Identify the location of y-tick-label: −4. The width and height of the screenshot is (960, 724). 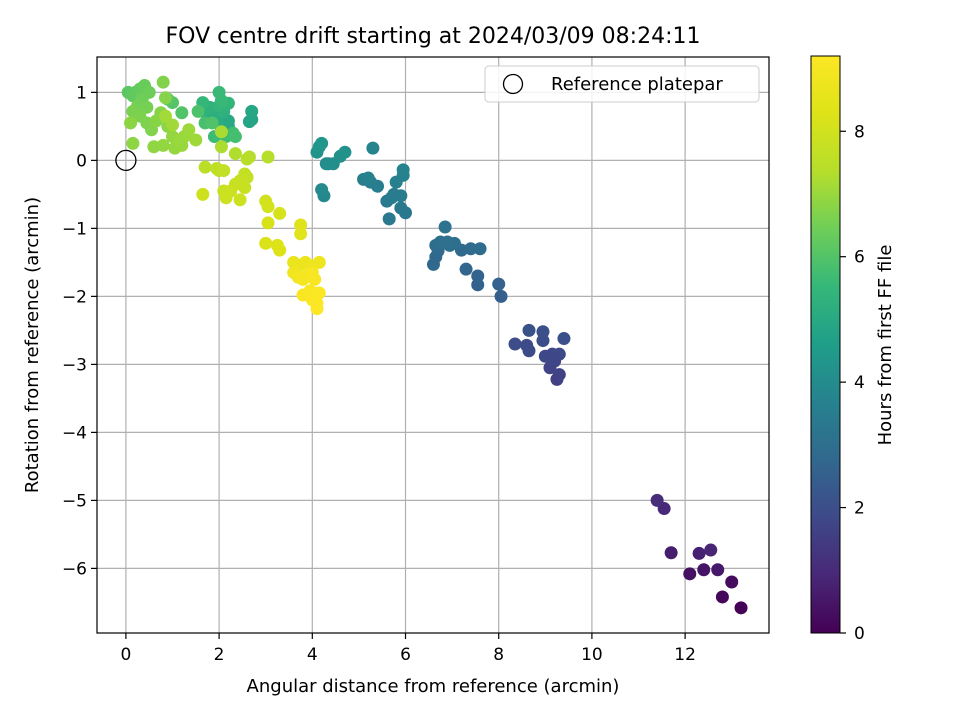
(74, 433).